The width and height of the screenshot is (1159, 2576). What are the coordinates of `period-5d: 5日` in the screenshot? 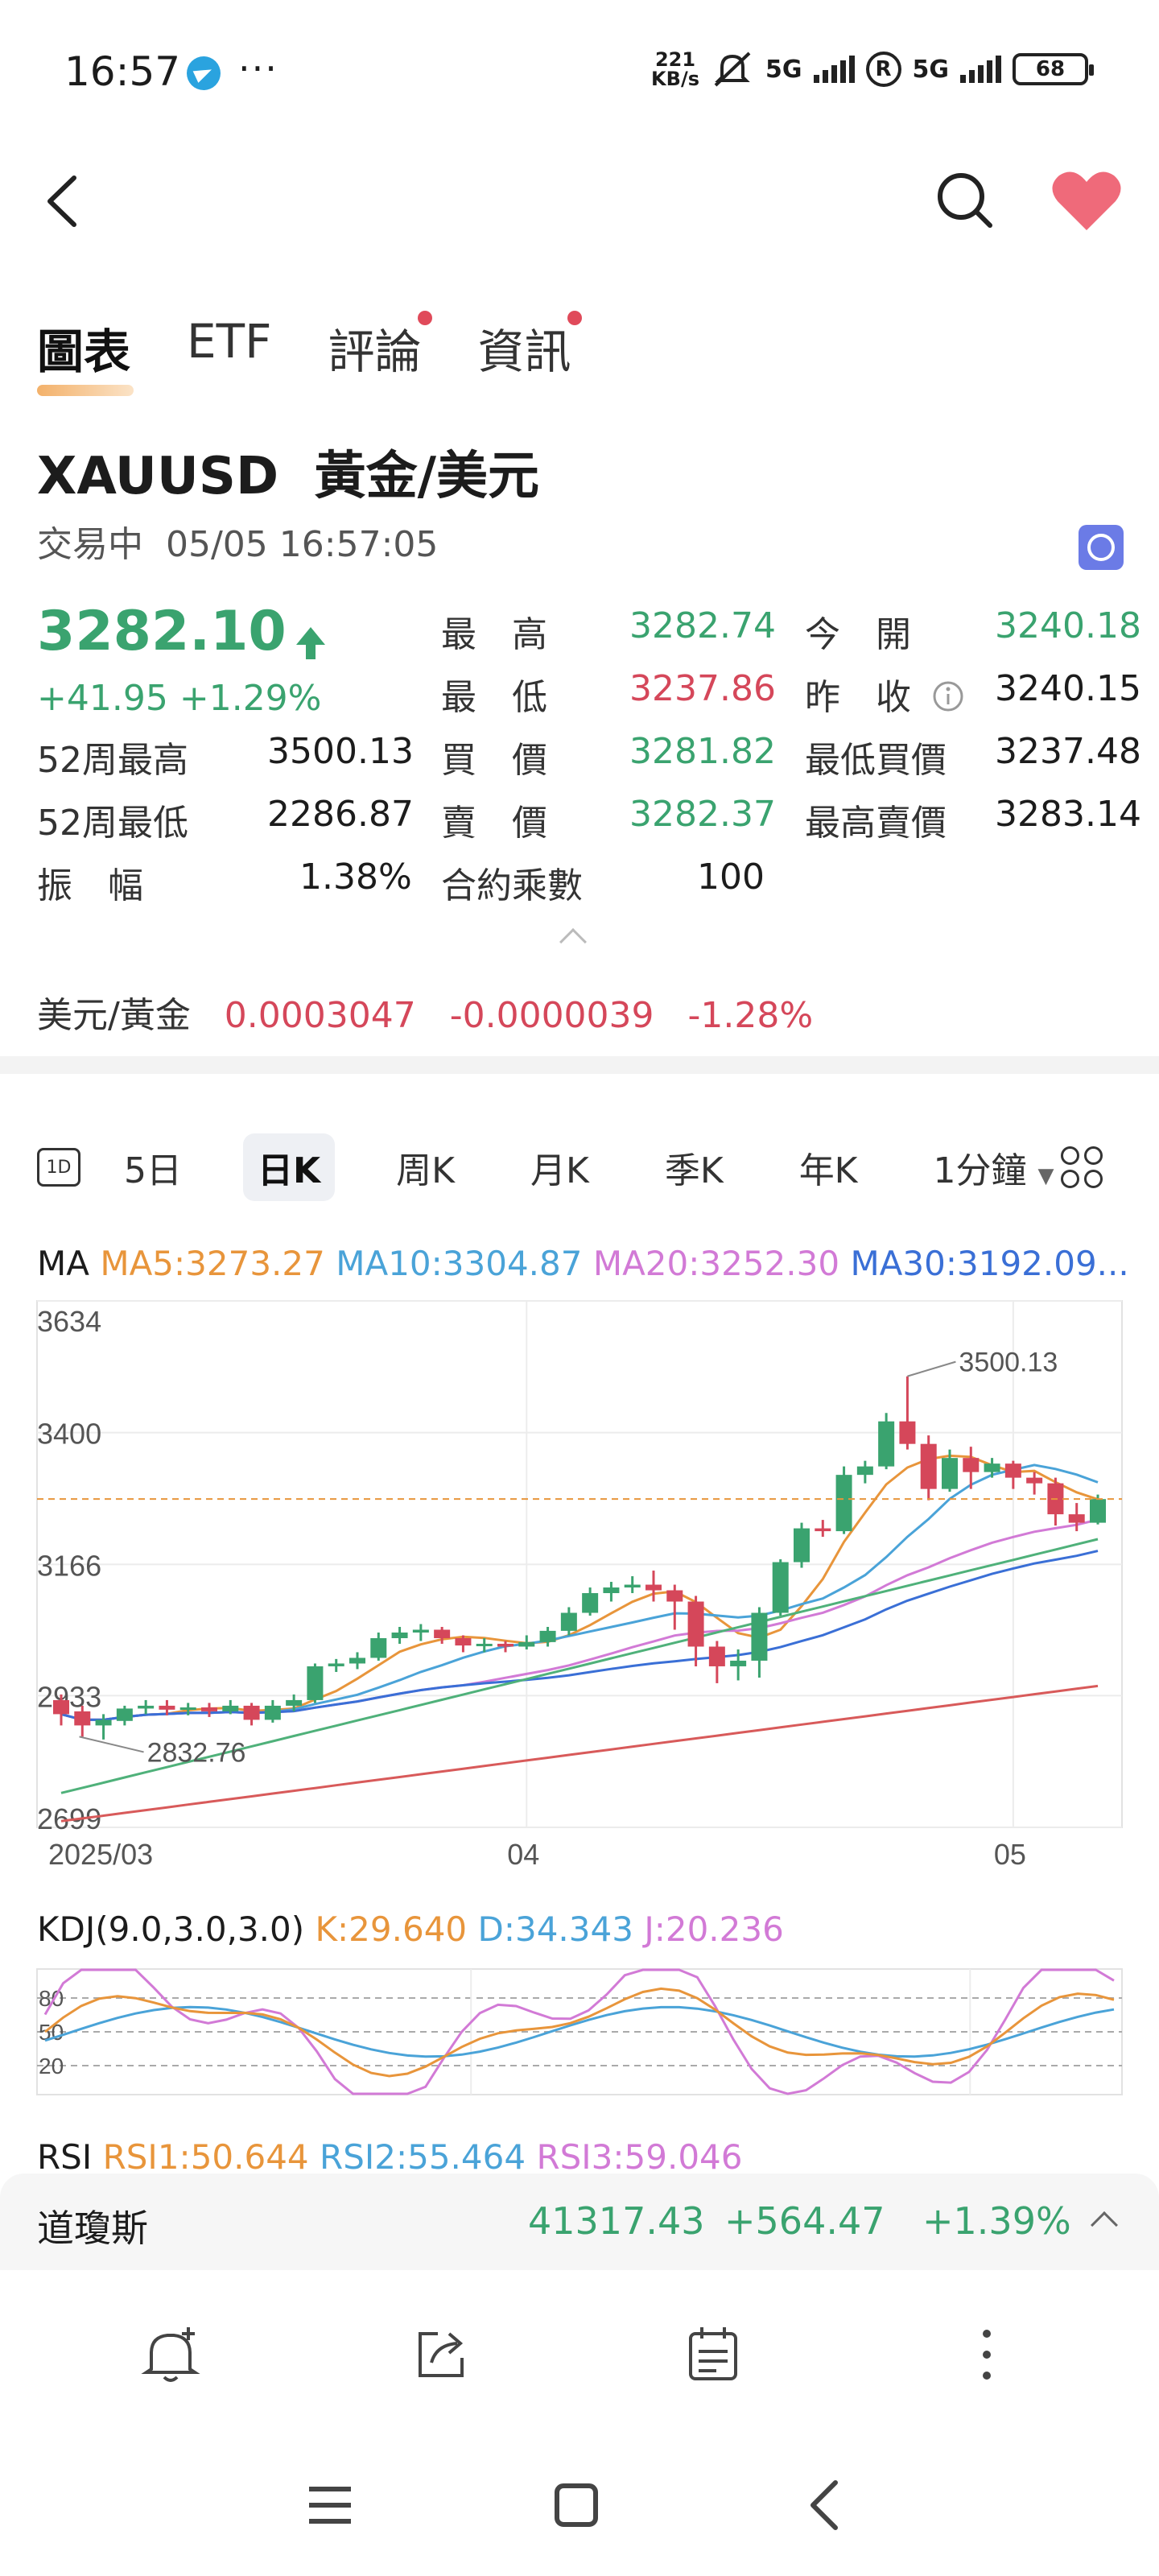 It's located at (153, 1170).